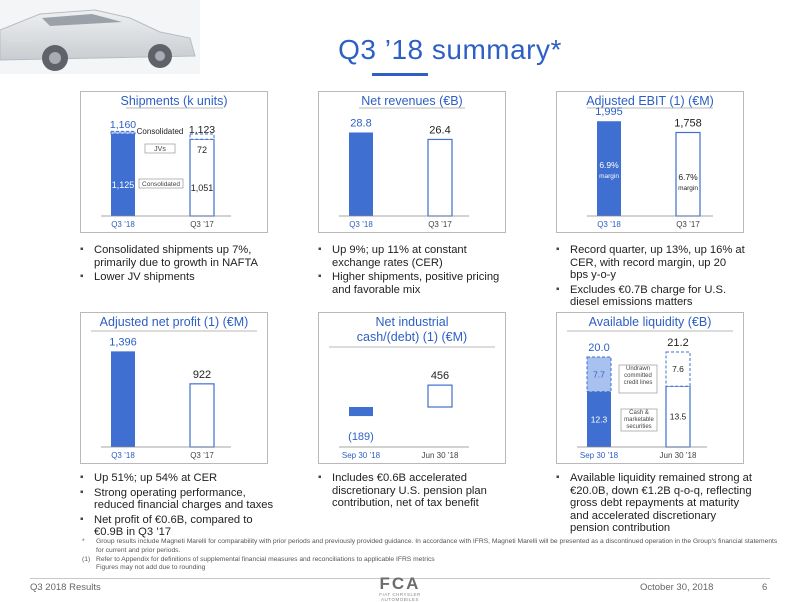  Describe the element at coordinates (174, 322) in the screenshot. I see `panel-title-adjusted-net-profit: Adjusted net profit (1) (€M)` at that location.